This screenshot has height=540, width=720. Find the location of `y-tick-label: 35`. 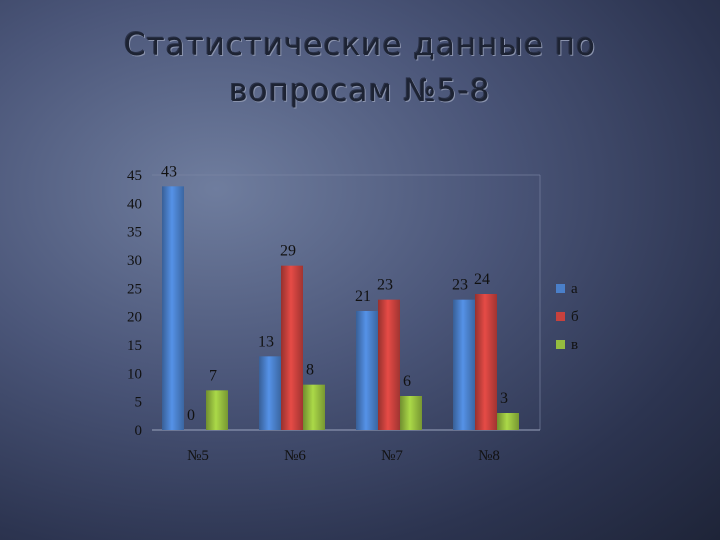

y-tick-label: 35 is located at coordinates (134, 233).